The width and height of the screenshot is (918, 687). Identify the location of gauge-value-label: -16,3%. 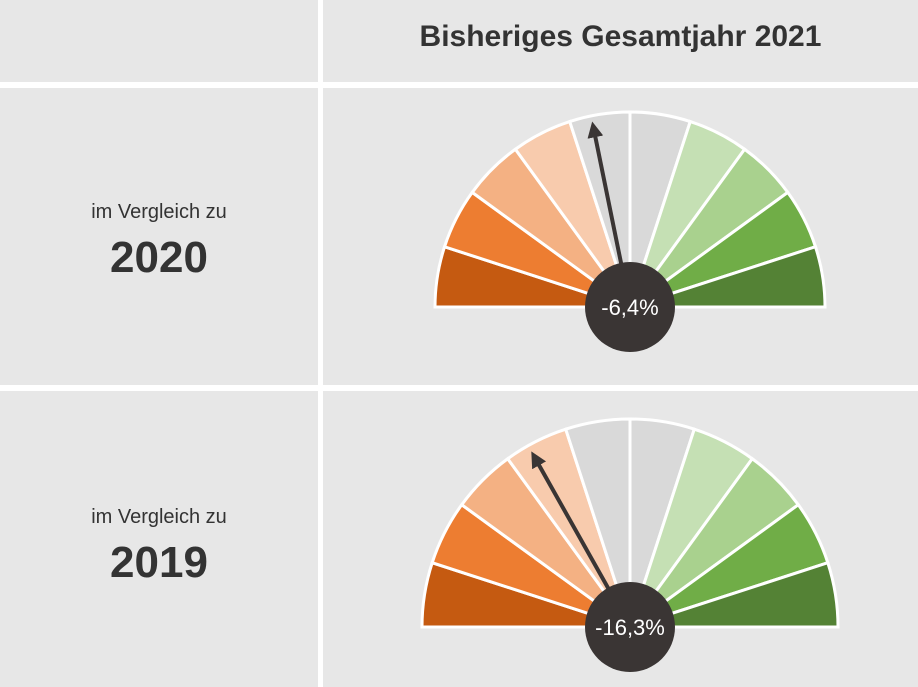
(630, 627).